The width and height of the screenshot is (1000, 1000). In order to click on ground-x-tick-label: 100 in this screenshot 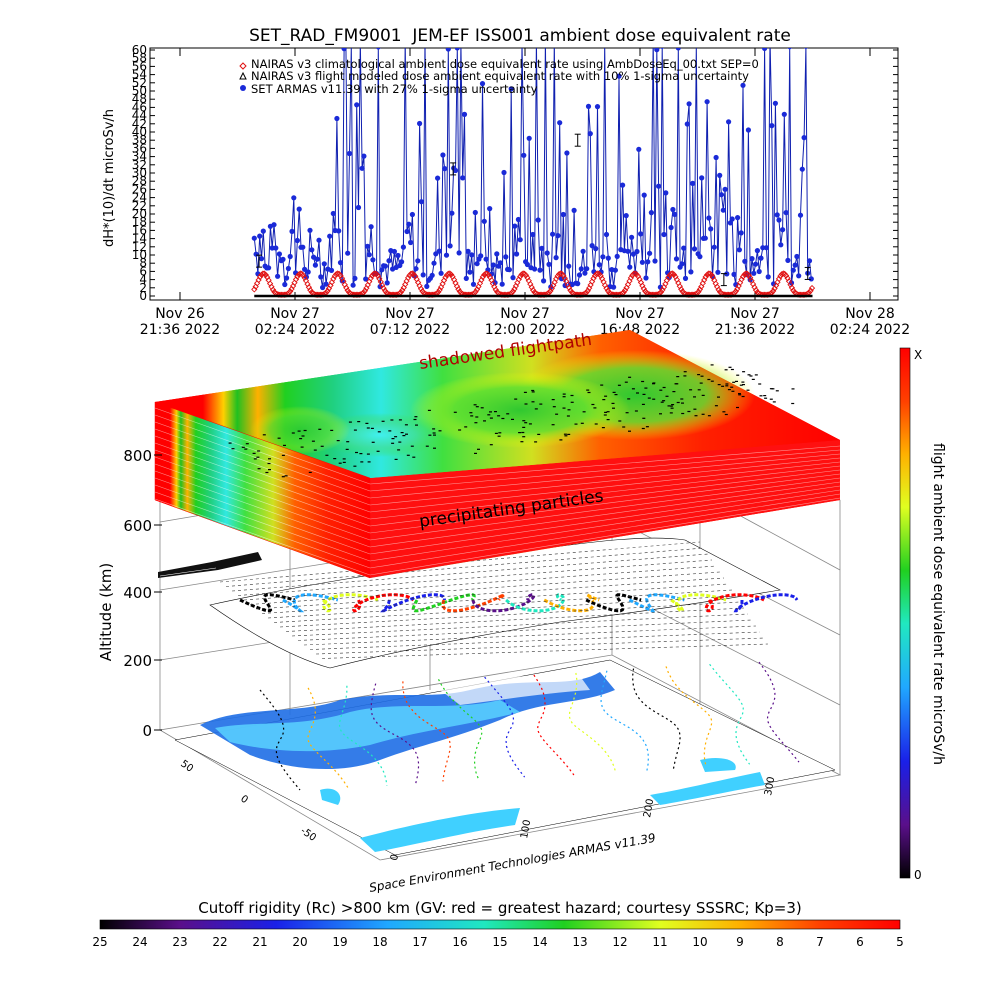, I will do `click(526, 829)`.